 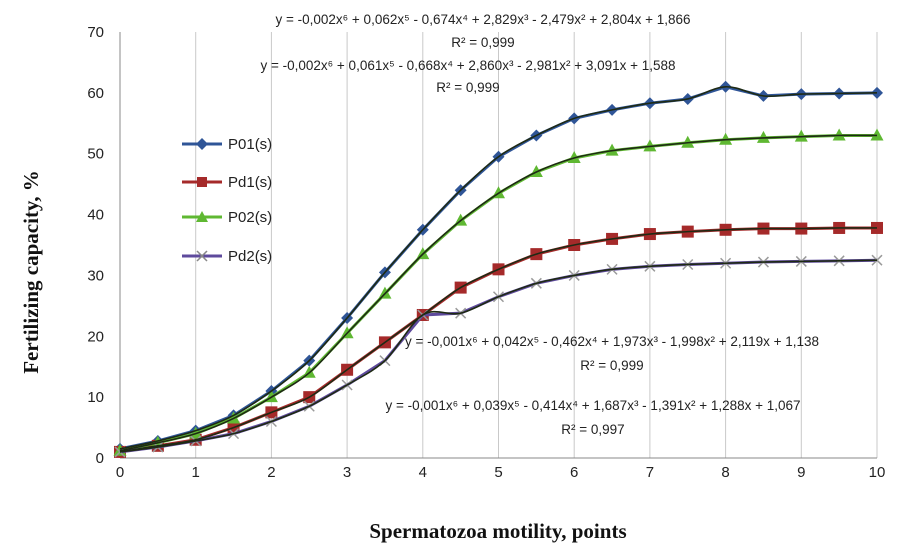 What do you see at coordinates (611, 365) in the screenshot?
I see `trend-r2-3: R² = 0,999` at bounding box center [611, 365].